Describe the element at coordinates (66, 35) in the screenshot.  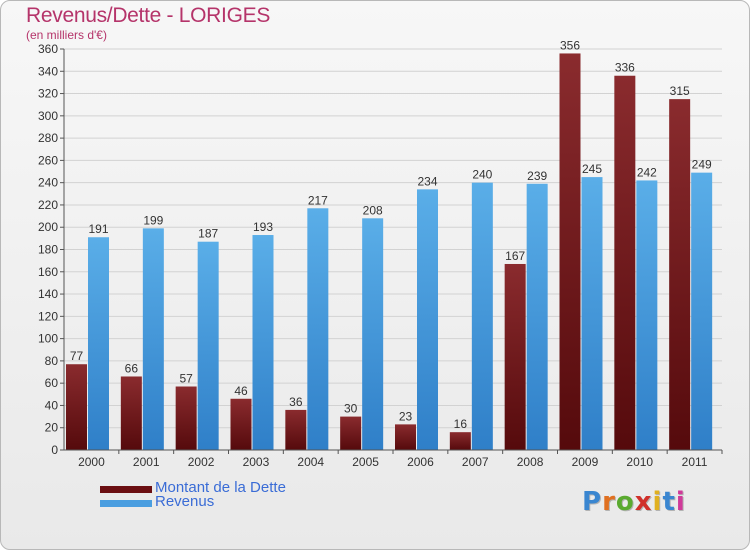
I see `chart-subtitle: (en milliers d'€)` at that location.